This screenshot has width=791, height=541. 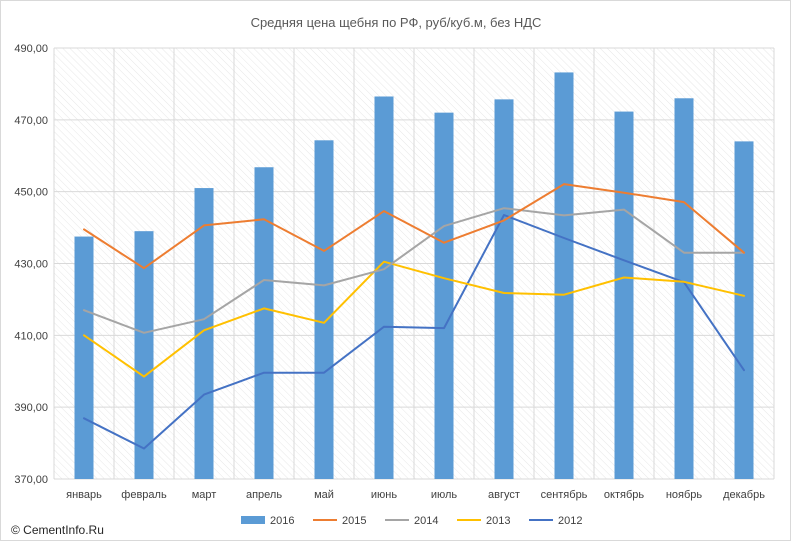 I want to click on legend-label-2012: 2012, so click(x=570, y=521).